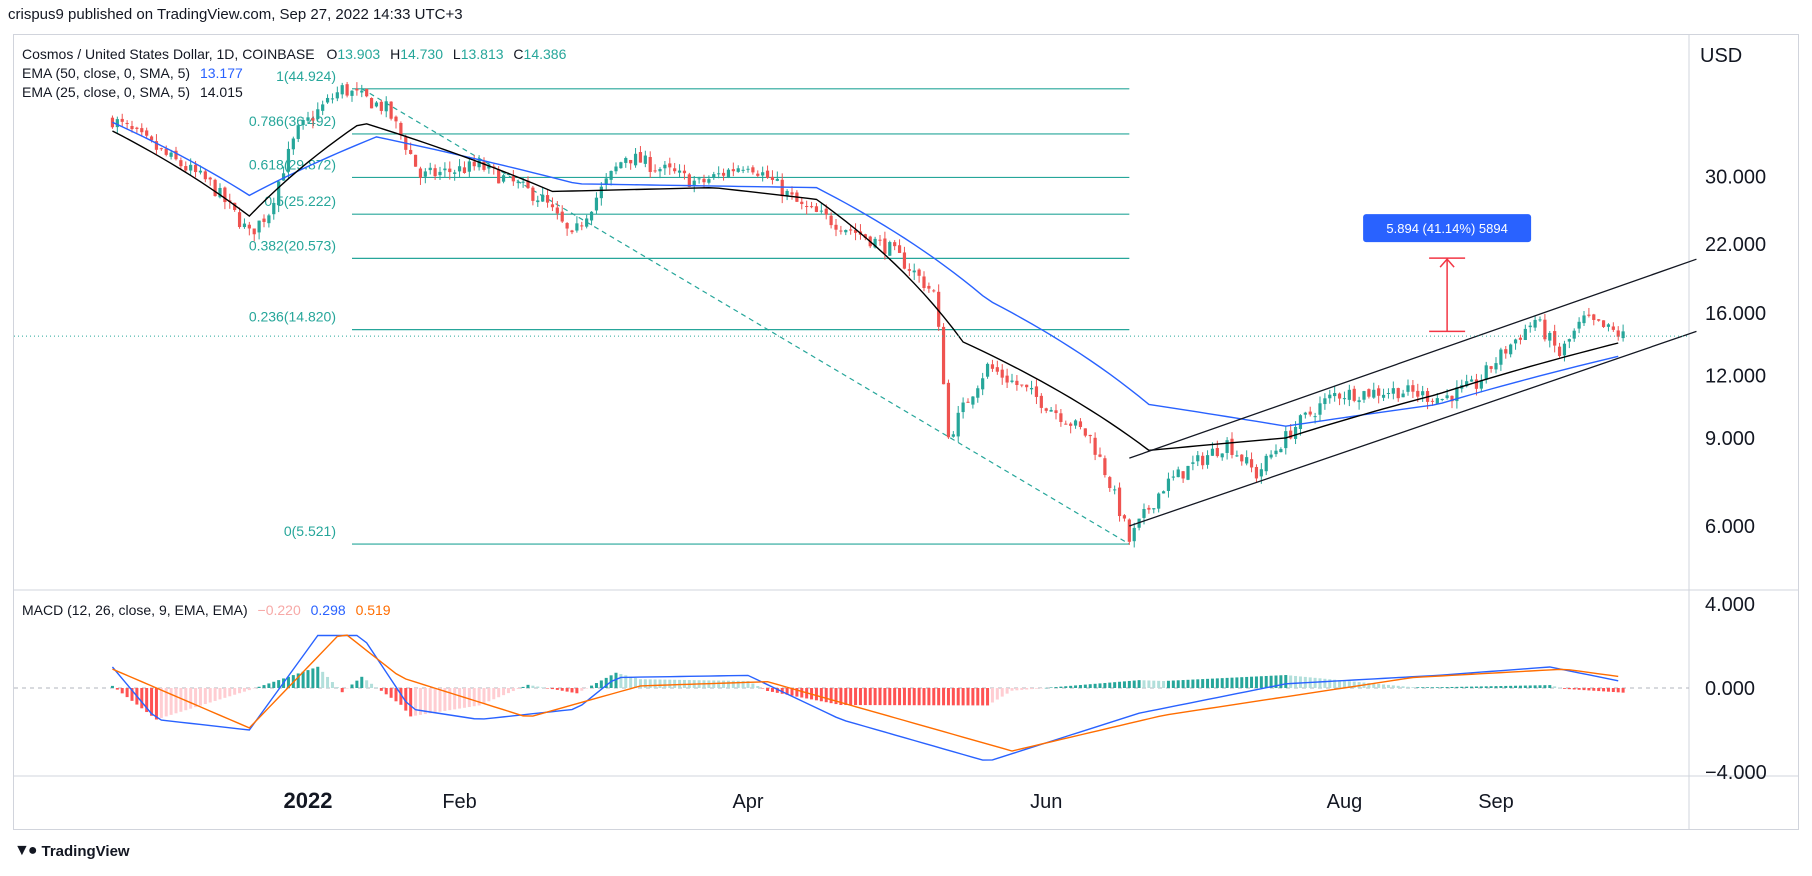 This screenshot has width=1812, height=876. What do you see at coordinates (1447, 273) in the screenshot?
I see `price-range-measure: 5.894 (41.14%) 5894` at bounding box center [1447, 273].